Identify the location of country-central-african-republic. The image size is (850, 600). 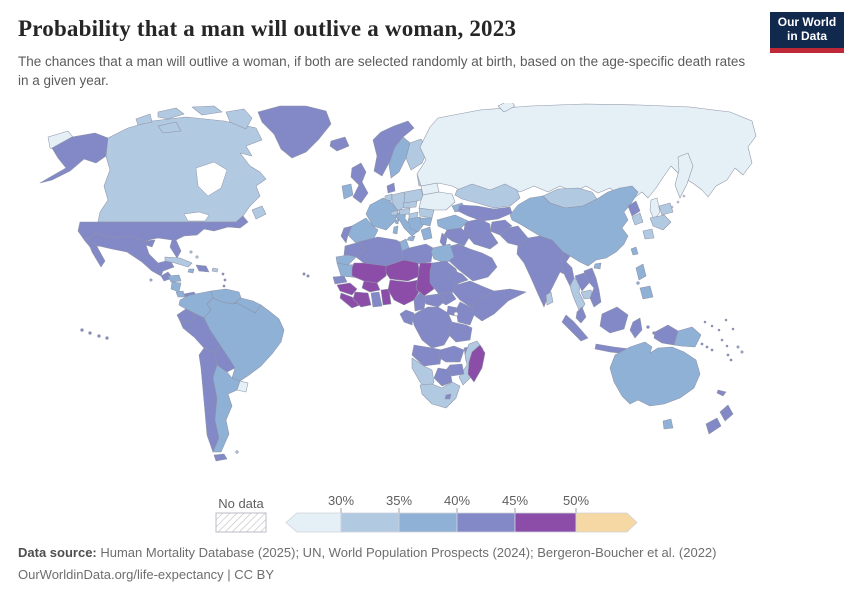
(435, 300).